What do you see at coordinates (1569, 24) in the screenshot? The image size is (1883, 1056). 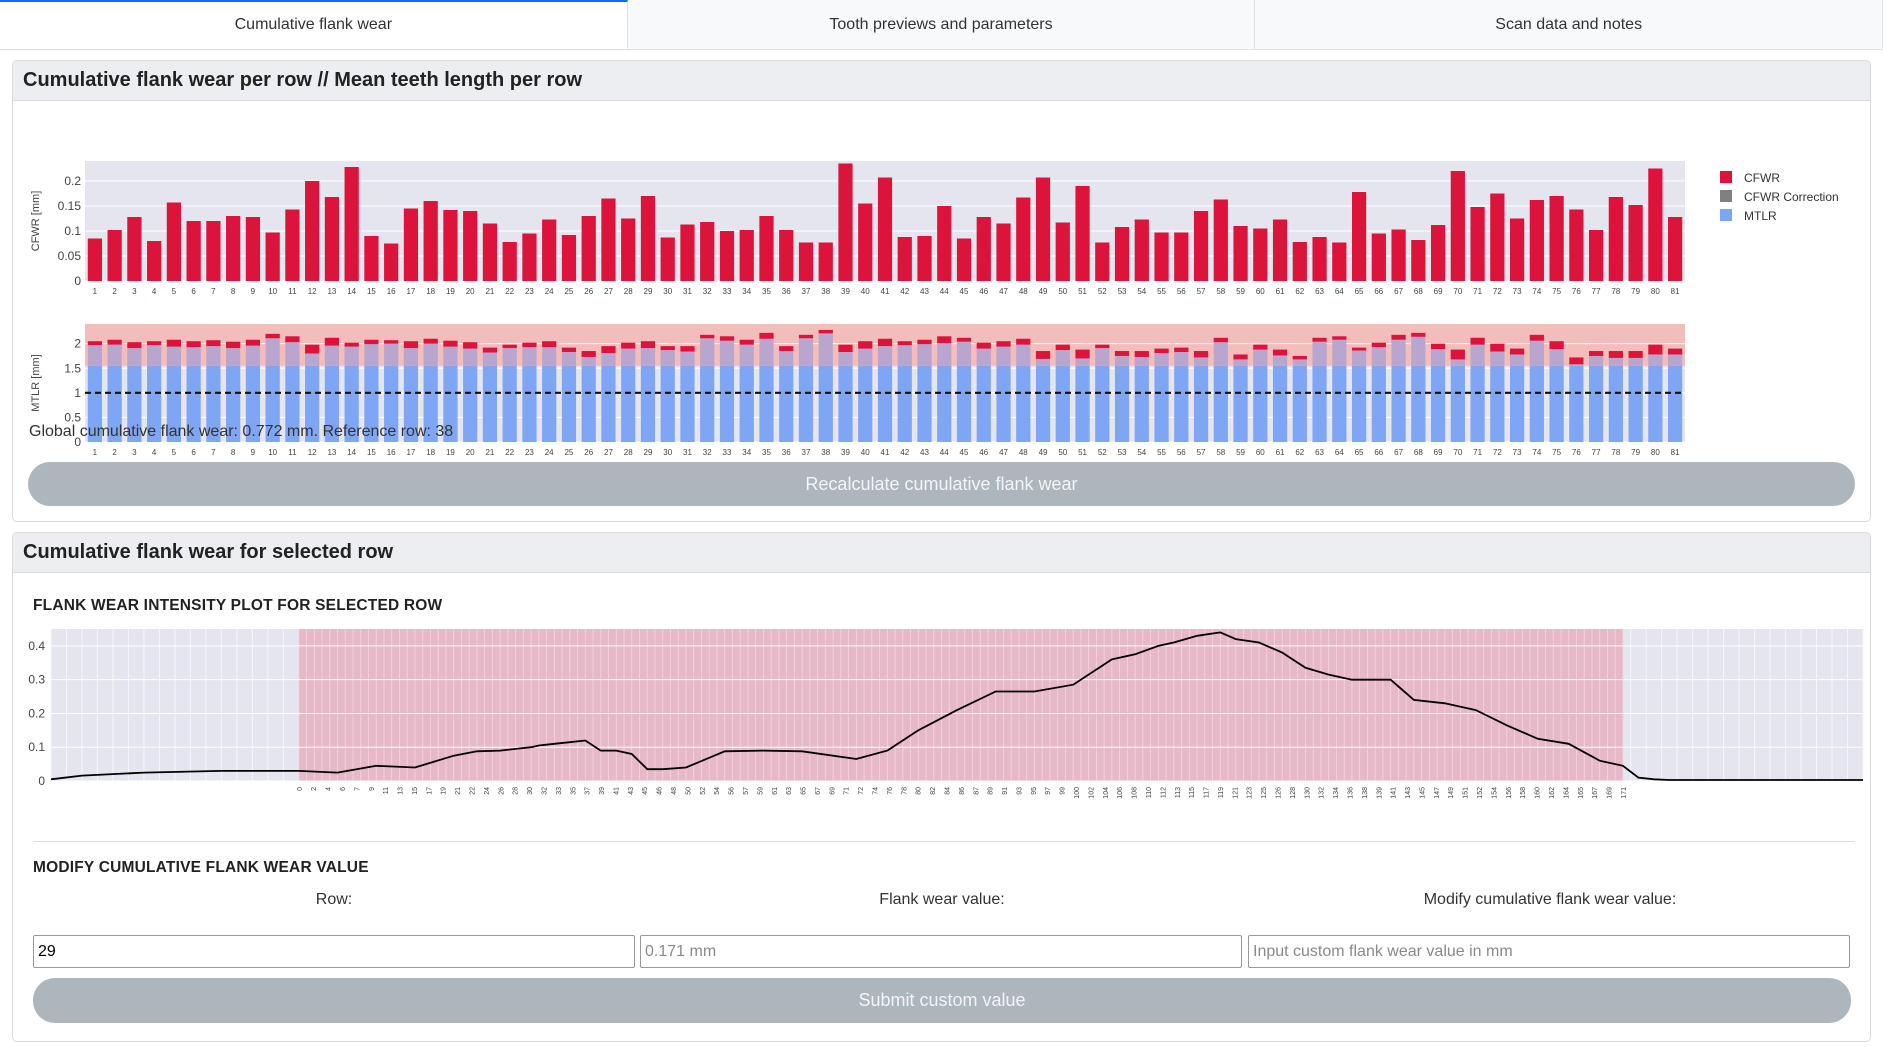 I see `tab-scan-data: Scan data and notes` at bounding box center [1569, 24].